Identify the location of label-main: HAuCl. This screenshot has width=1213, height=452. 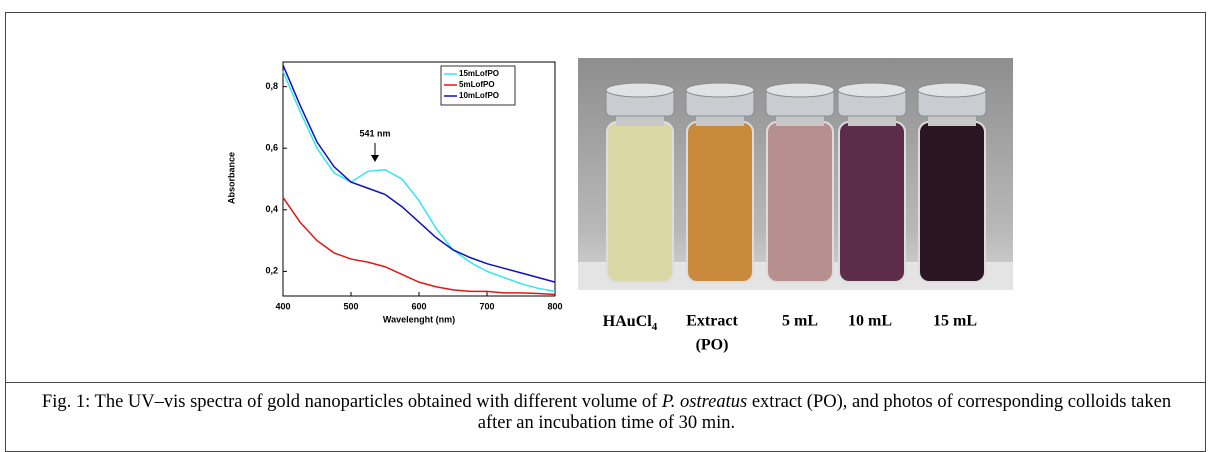
(627, 321).